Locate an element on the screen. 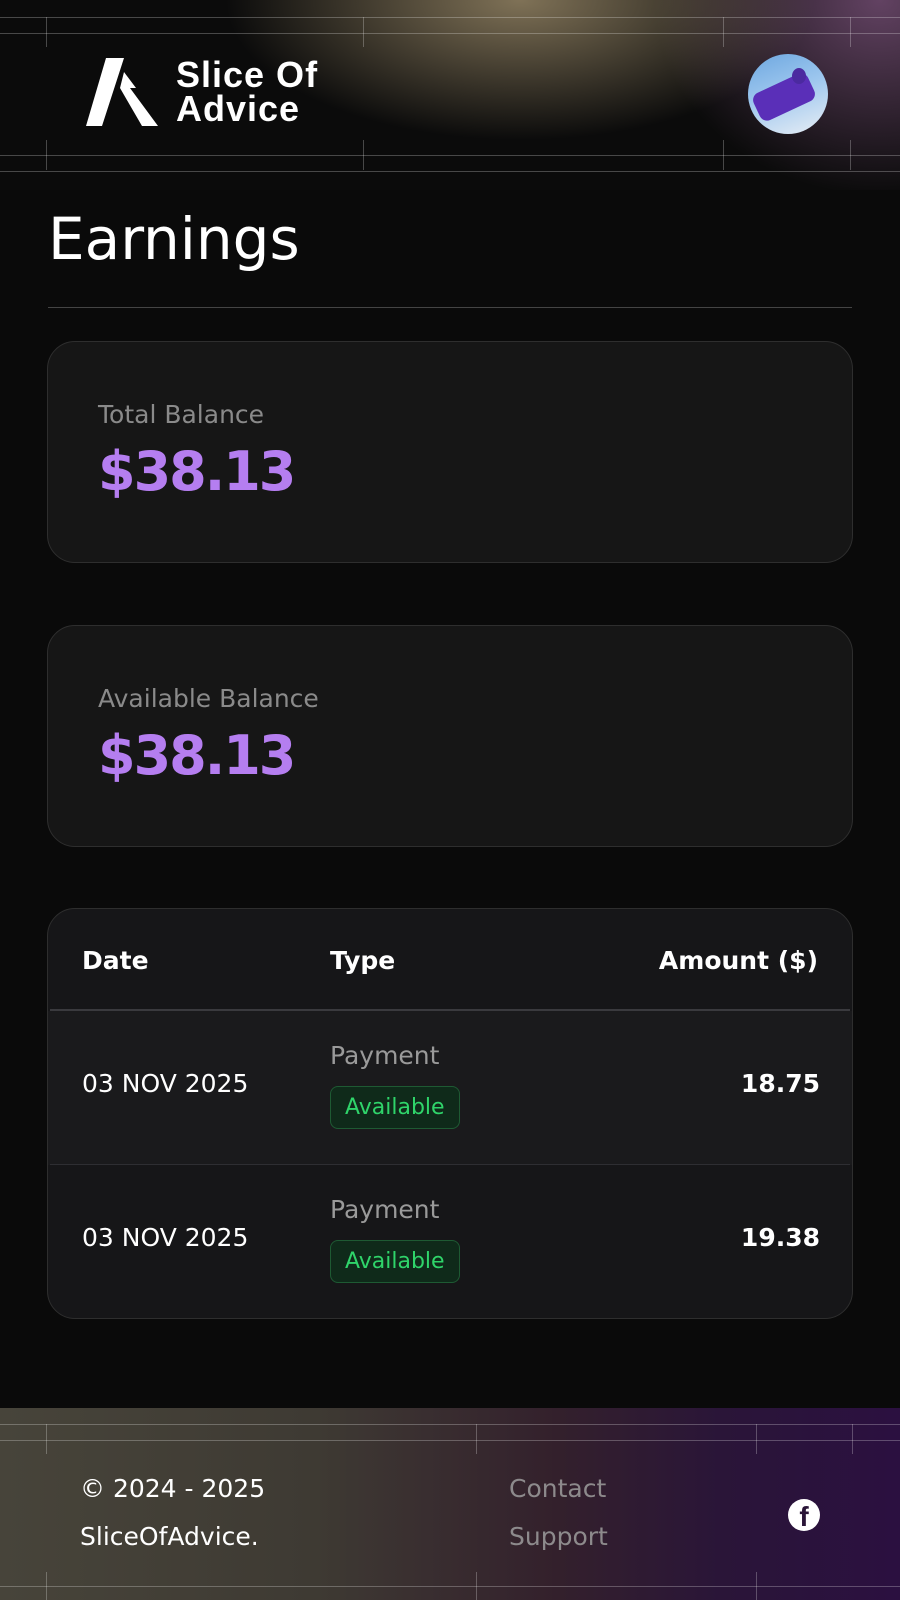  total-balance-value: $38.13 is located at coordinates (197, 471).